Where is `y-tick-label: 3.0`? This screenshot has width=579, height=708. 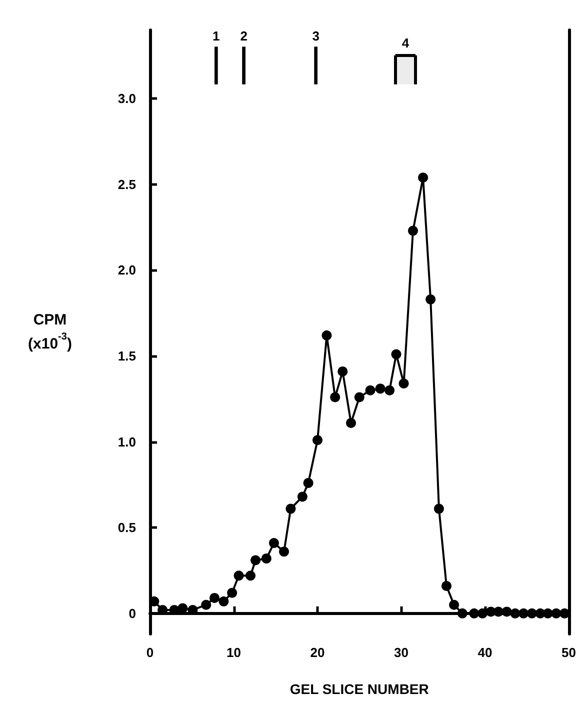
y-tick-label: 3.0 is located at coordinates (127, 98).